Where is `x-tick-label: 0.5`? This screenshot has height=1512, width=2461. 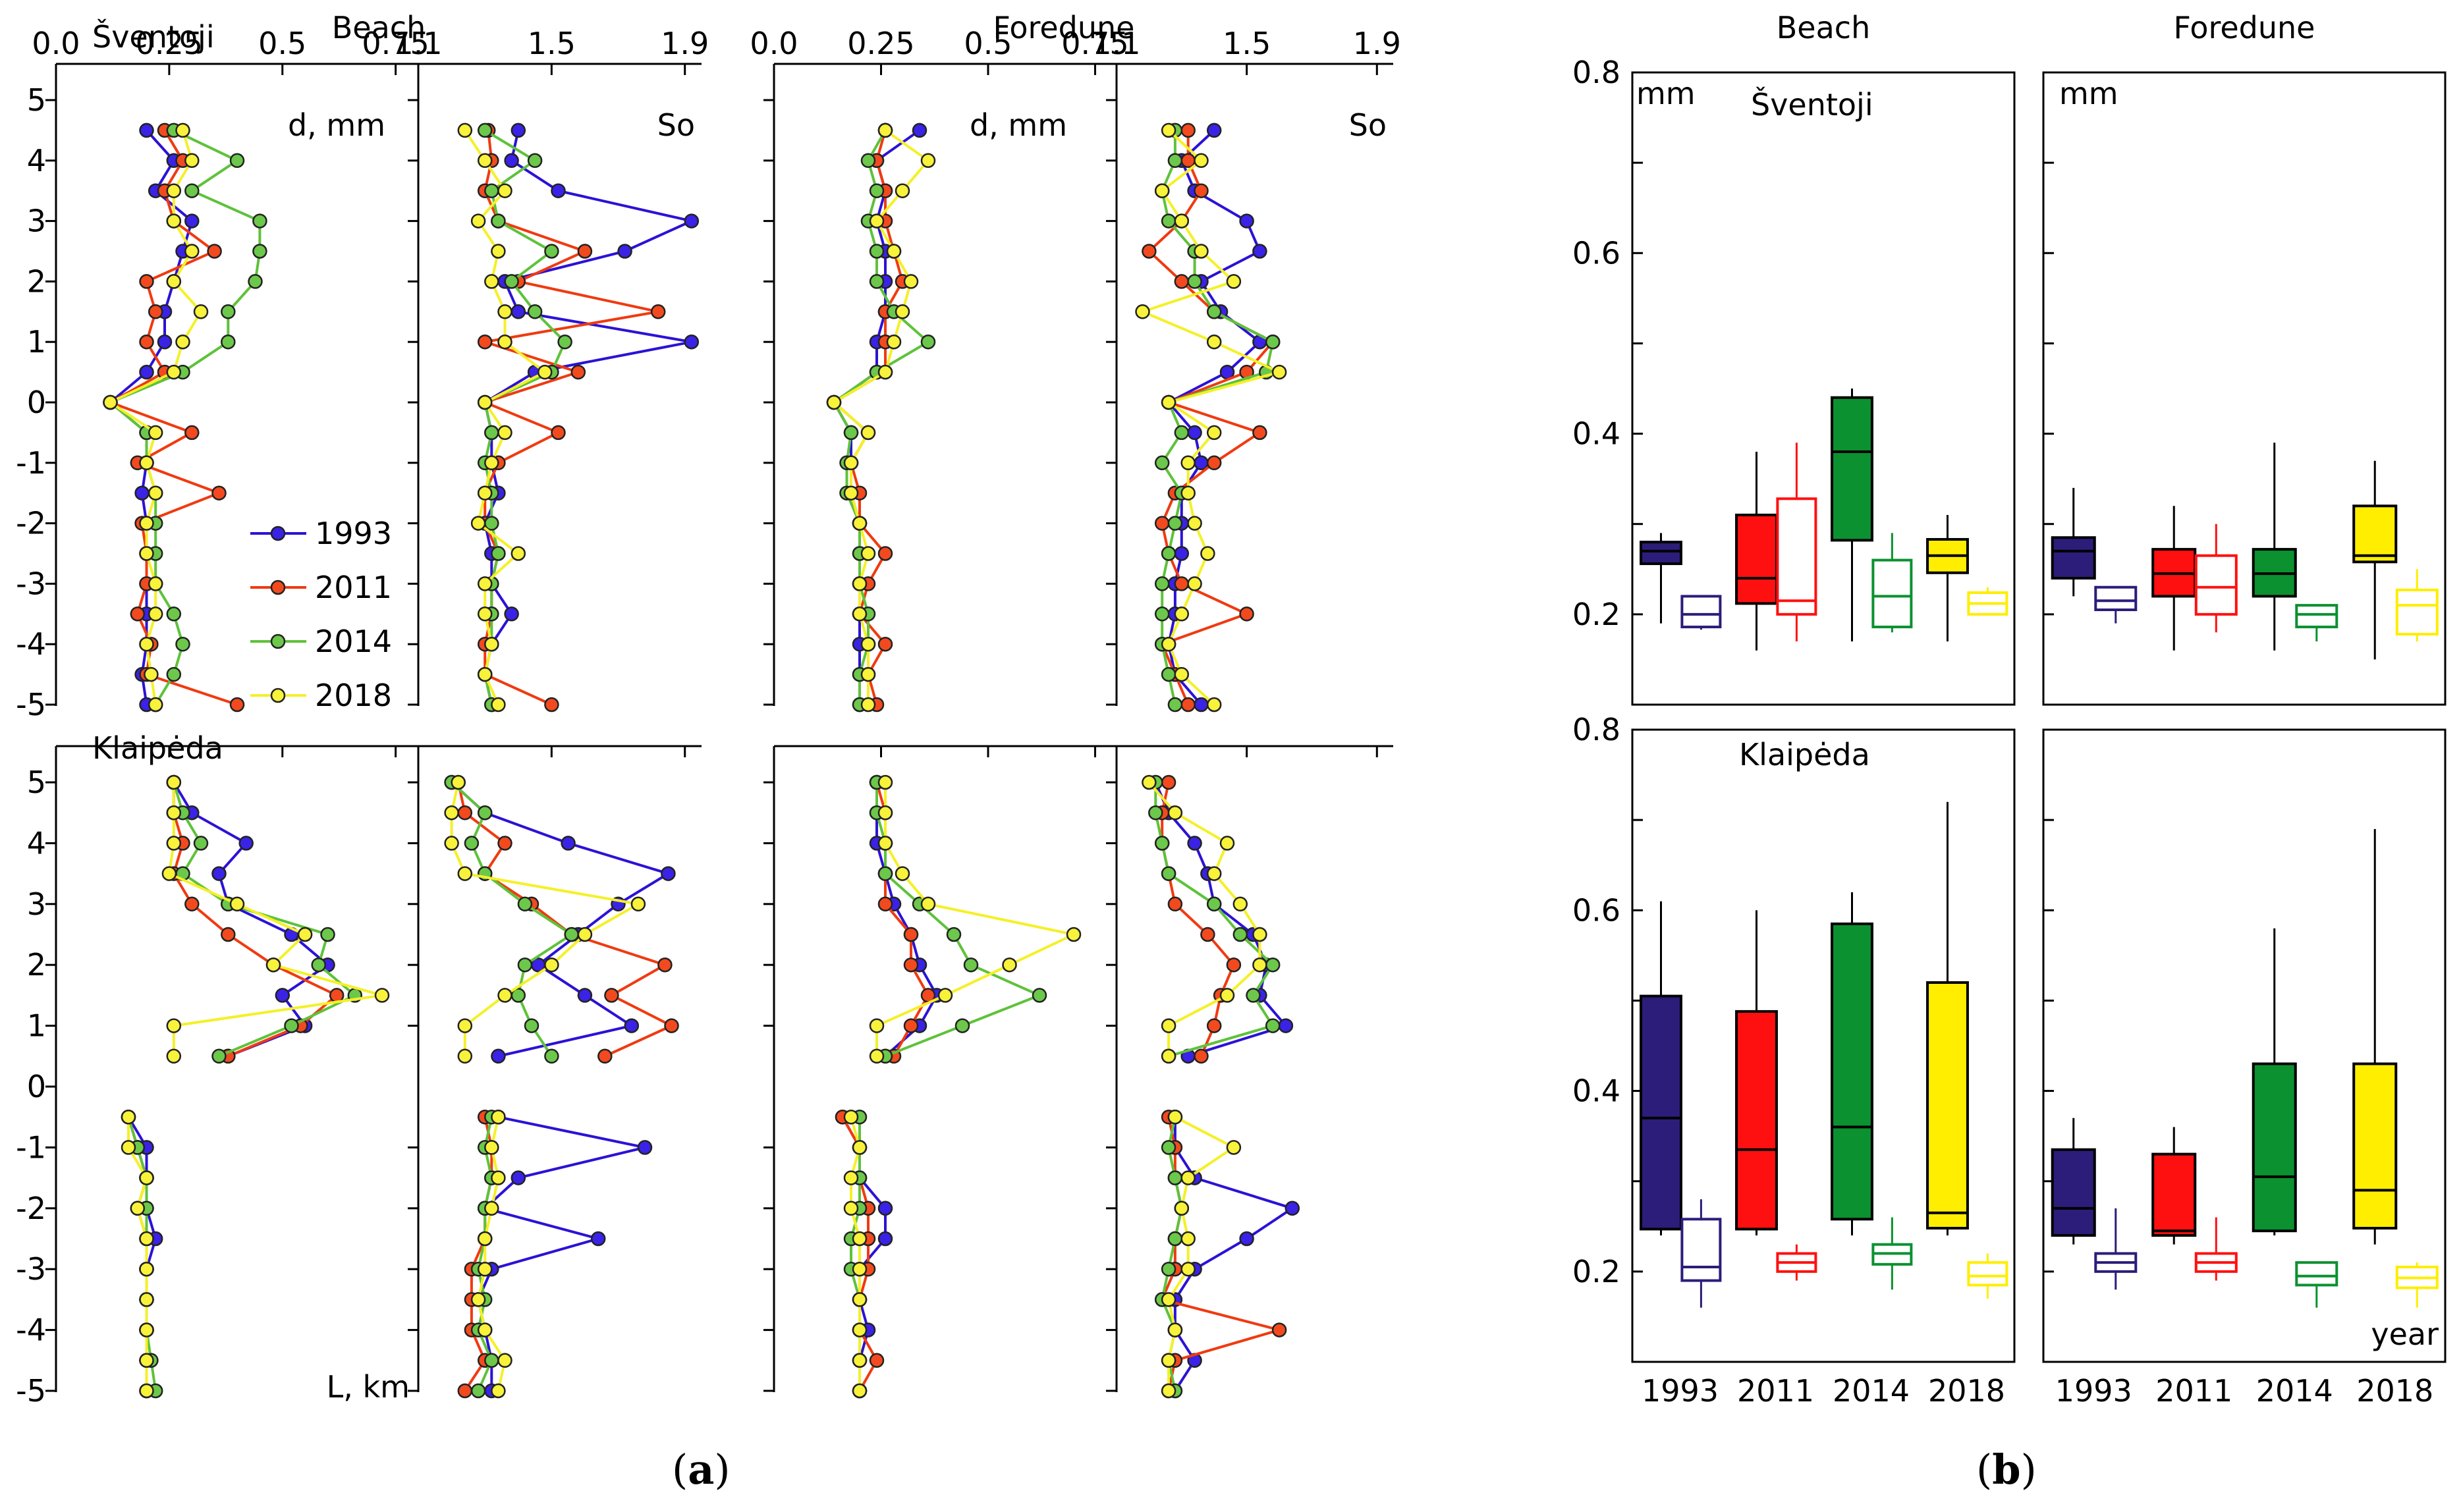 x-tick-label: 0.5 is located at coordinates (282, 43).